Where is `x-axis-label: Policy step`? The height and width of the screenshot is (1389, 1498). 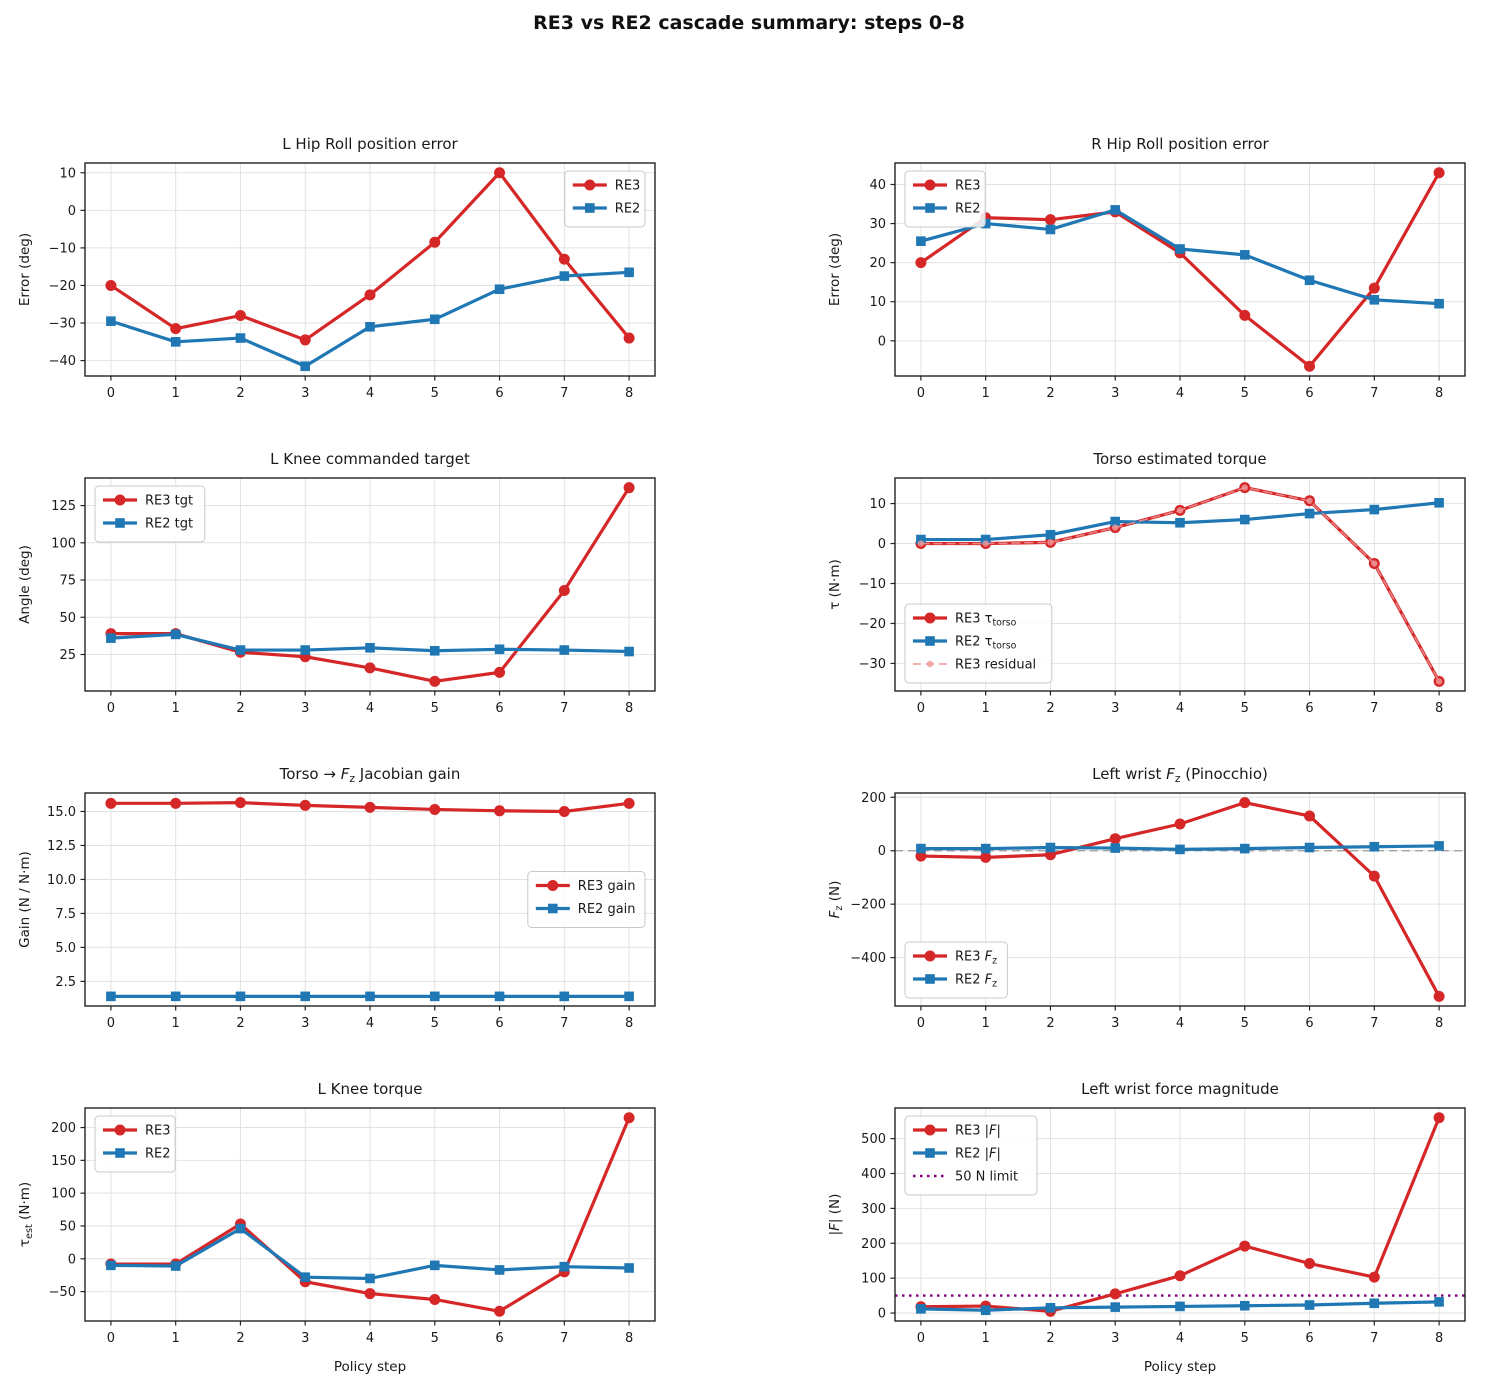 x-axis-label: Policy step is located at coordinates (370, 1367).